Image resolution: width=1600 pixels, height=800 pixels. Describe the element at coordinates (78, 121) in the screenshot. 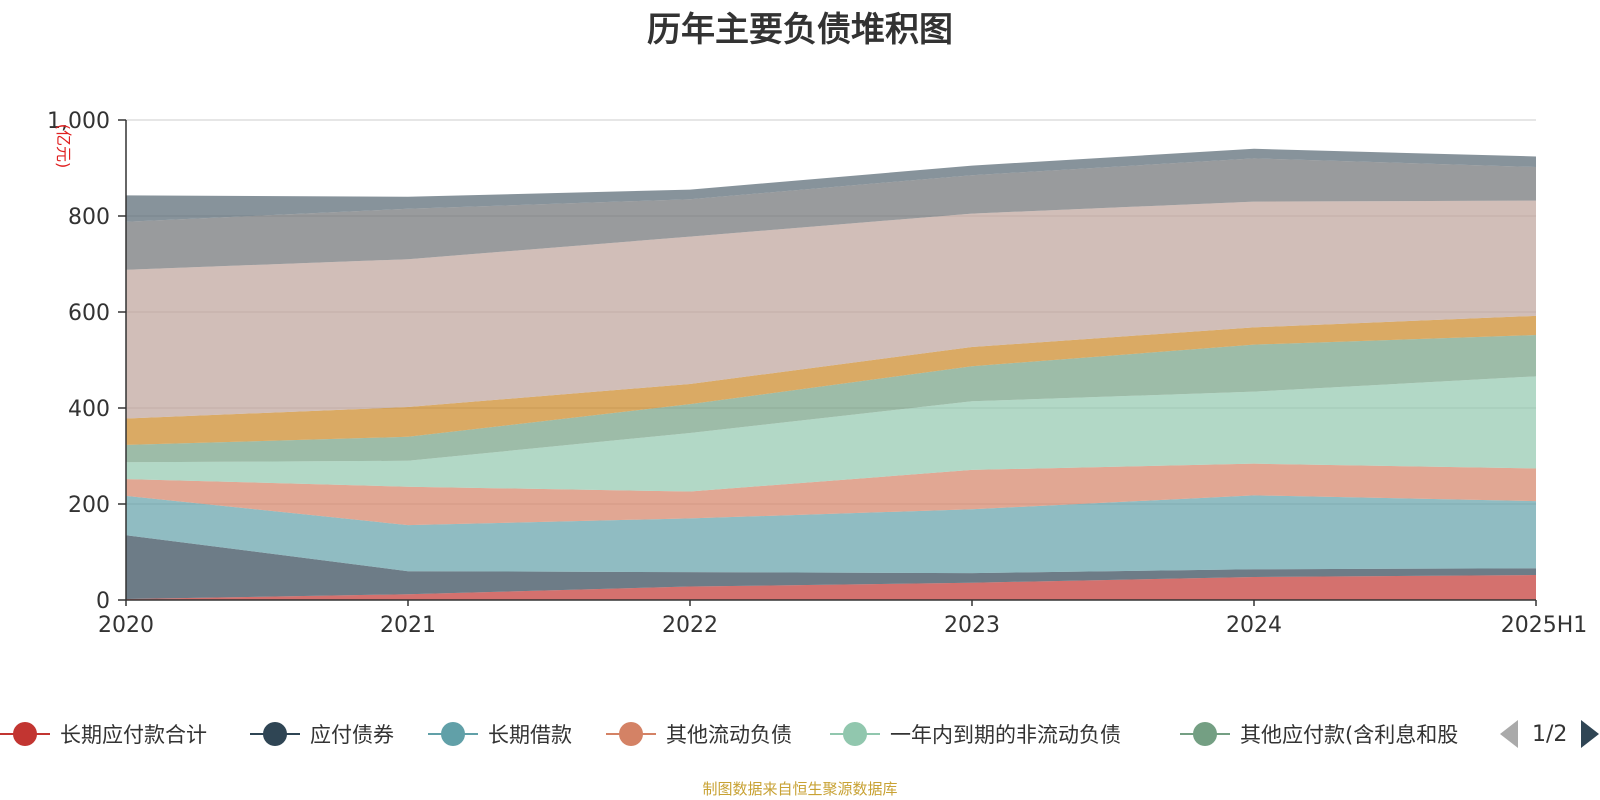

I see `y-tick-label: 1,000` at that location.